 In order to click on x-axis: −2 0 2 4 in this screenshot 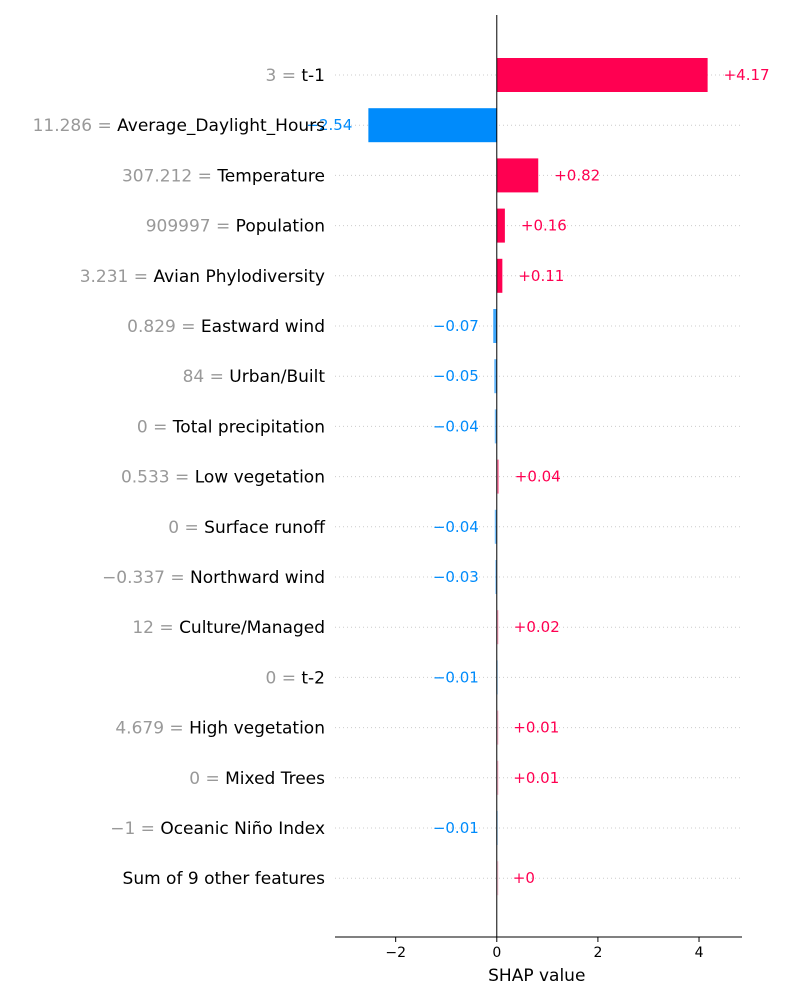, I will do `click(538, 948)`.